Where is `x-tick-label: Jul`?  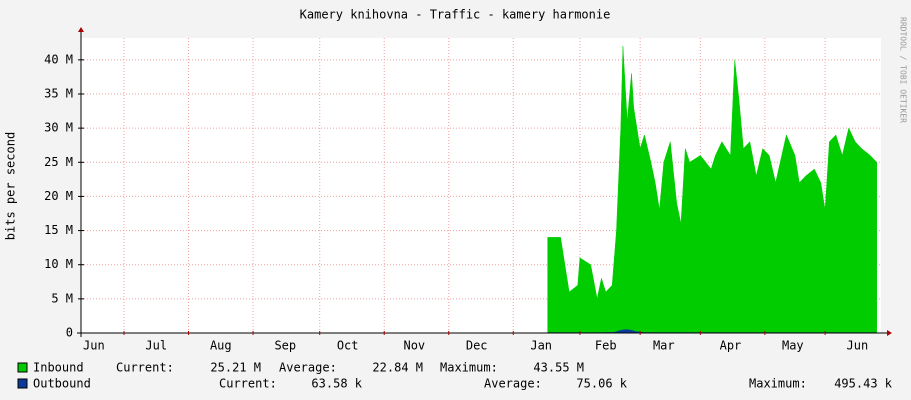 x-tick-label: Jul is located at coordinates (156, 346).